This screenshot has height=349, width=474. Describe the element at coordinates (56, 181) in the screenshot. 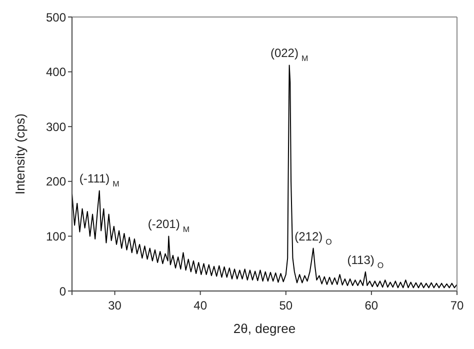

I see `y-tick-label: 200` at that location.